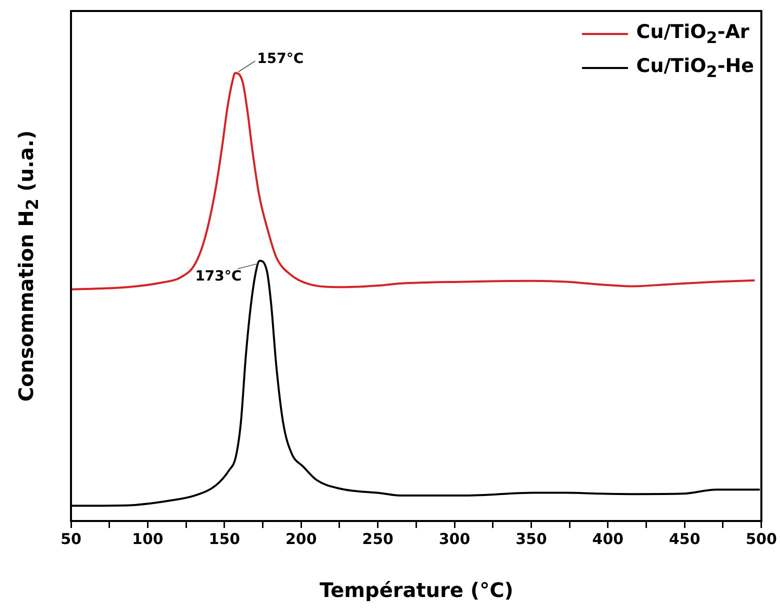  What do you see at coordinates (684, 539) in the screenshot?
I see `x-tick-label: 450` at bounding box center [684, 539].